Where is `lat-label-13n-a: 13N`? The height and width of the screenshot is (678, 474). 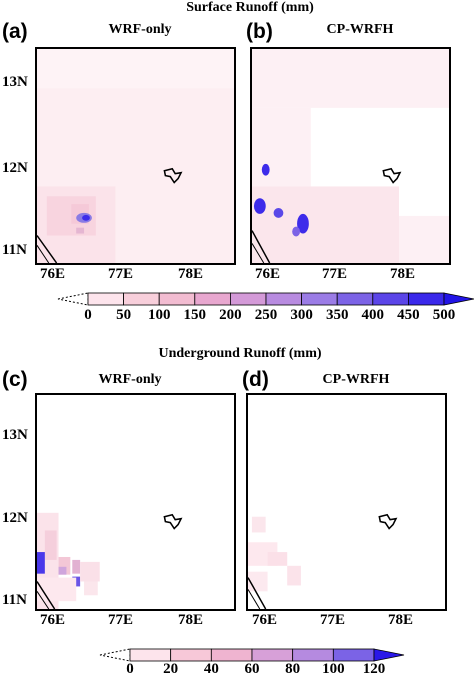 lat-label-13n-a: 13N is located at coordinates (15, 82).